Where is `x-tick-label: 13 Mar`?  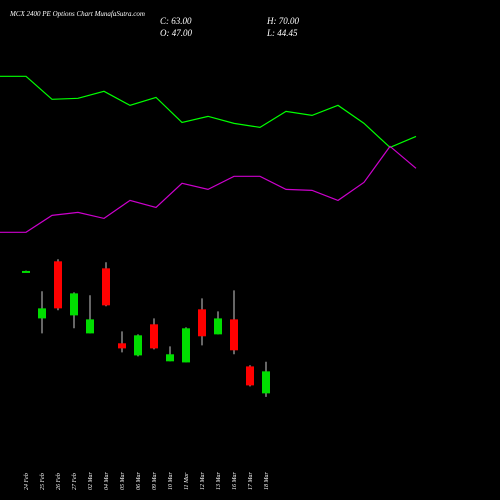
x-tick-label: 13 Mar is located at coordinates (219, 481).